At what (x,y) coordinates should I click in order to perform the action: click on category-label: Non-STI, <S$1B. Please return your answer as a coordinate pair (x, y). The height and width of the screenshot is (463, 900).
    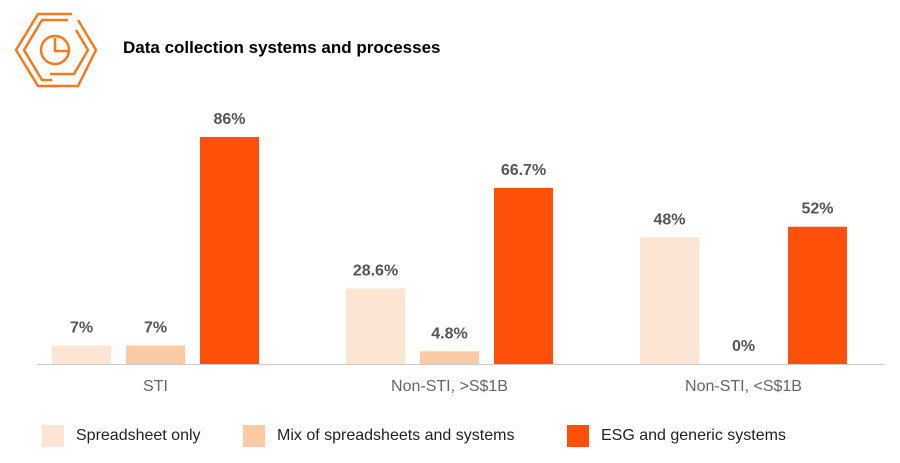
    Looking at the image, I should click on (743, 386).